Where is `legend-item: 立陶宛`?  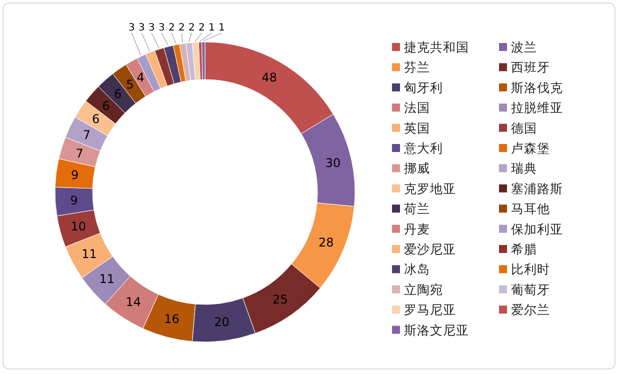
legend-item: 立陶宛 is located at coordinates (417, 289).